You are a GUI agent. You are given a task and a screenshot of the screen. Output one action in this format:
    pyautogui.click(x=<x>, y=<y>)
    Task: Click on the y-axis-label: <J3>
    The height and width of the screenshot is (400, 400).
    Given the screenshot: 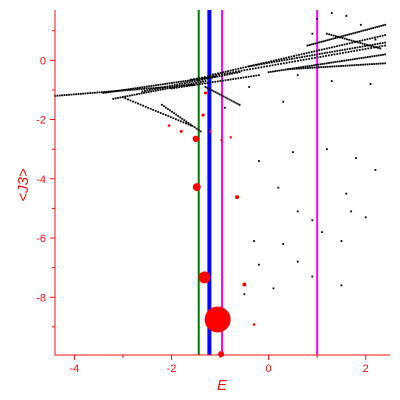 What is the action you would take?
    pyautogui.click(x=23, y=185)
    